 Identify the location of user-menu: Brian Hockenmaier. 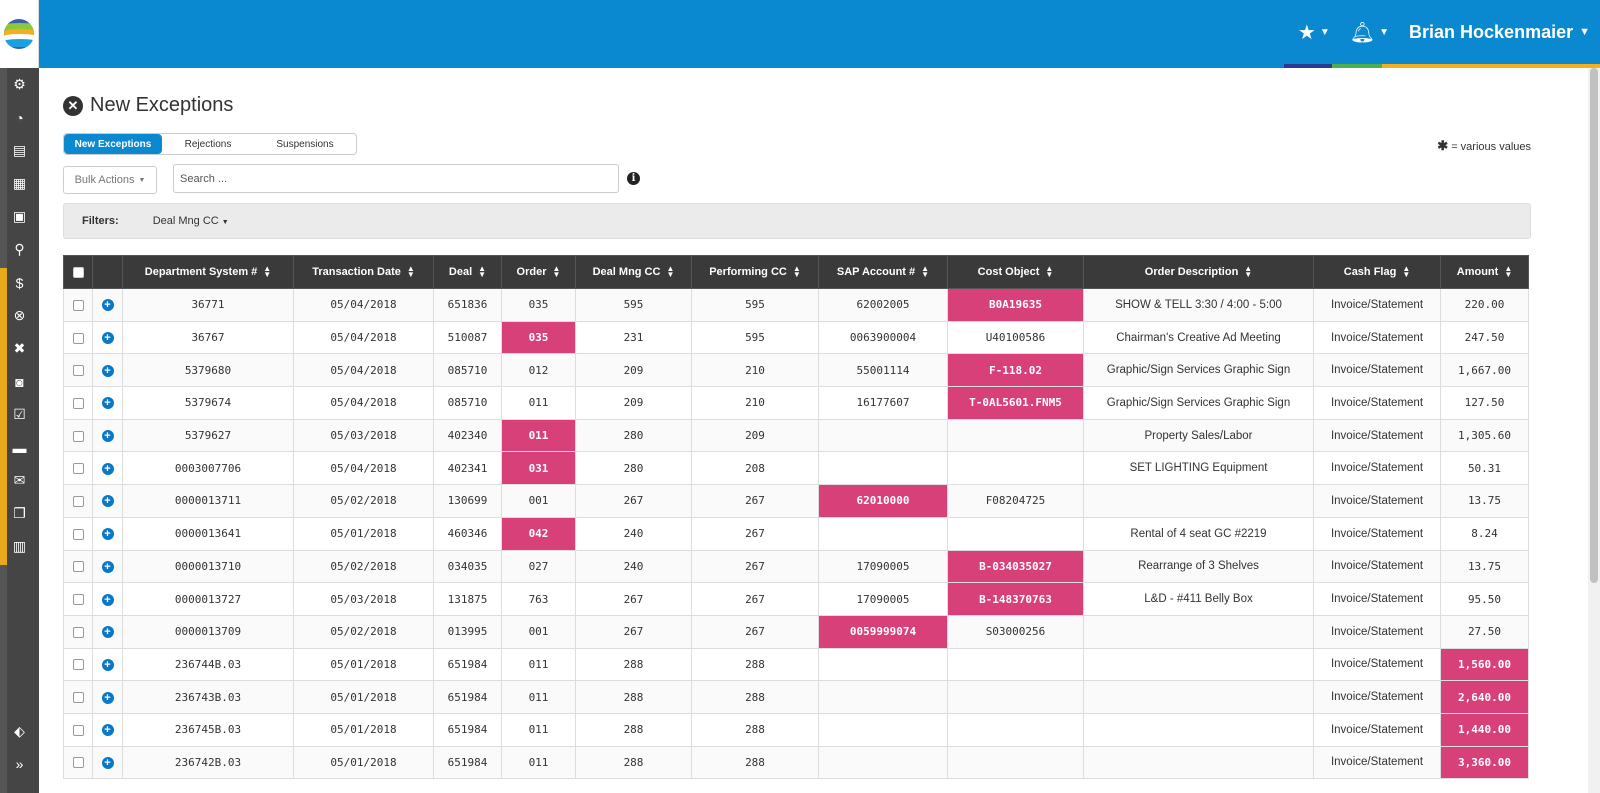
(1491, 31).